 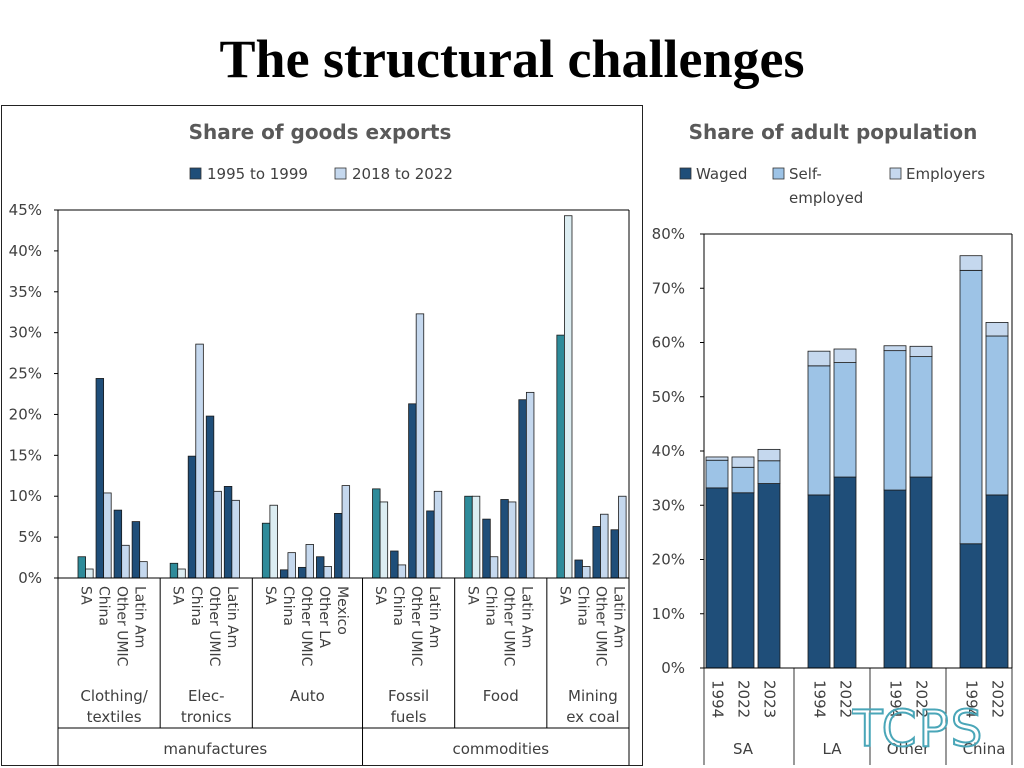 I want to click on y-tick-label: 5%, so click(x=30, y=537).